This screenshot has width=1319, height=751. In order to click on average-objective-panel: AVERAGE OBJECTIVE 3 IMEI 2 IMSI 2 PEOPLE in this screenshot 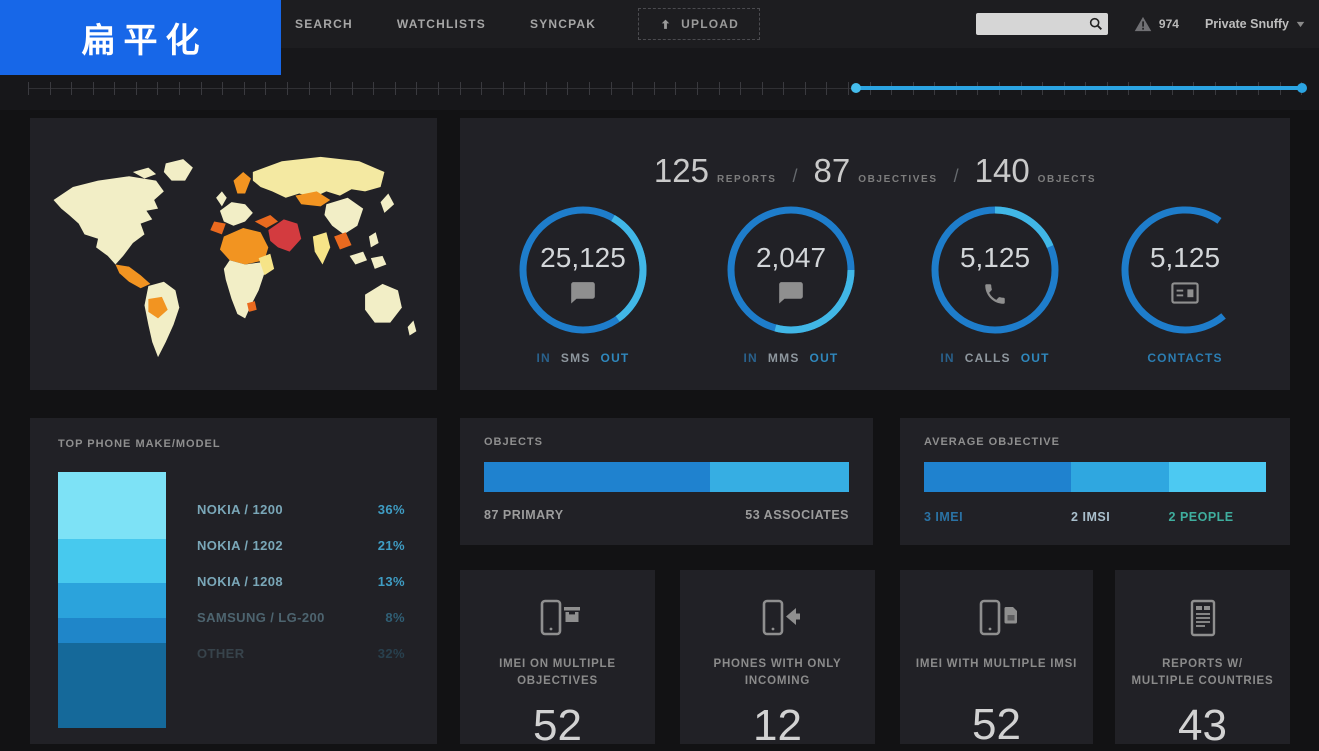, I will do `click(1095, 481)`.